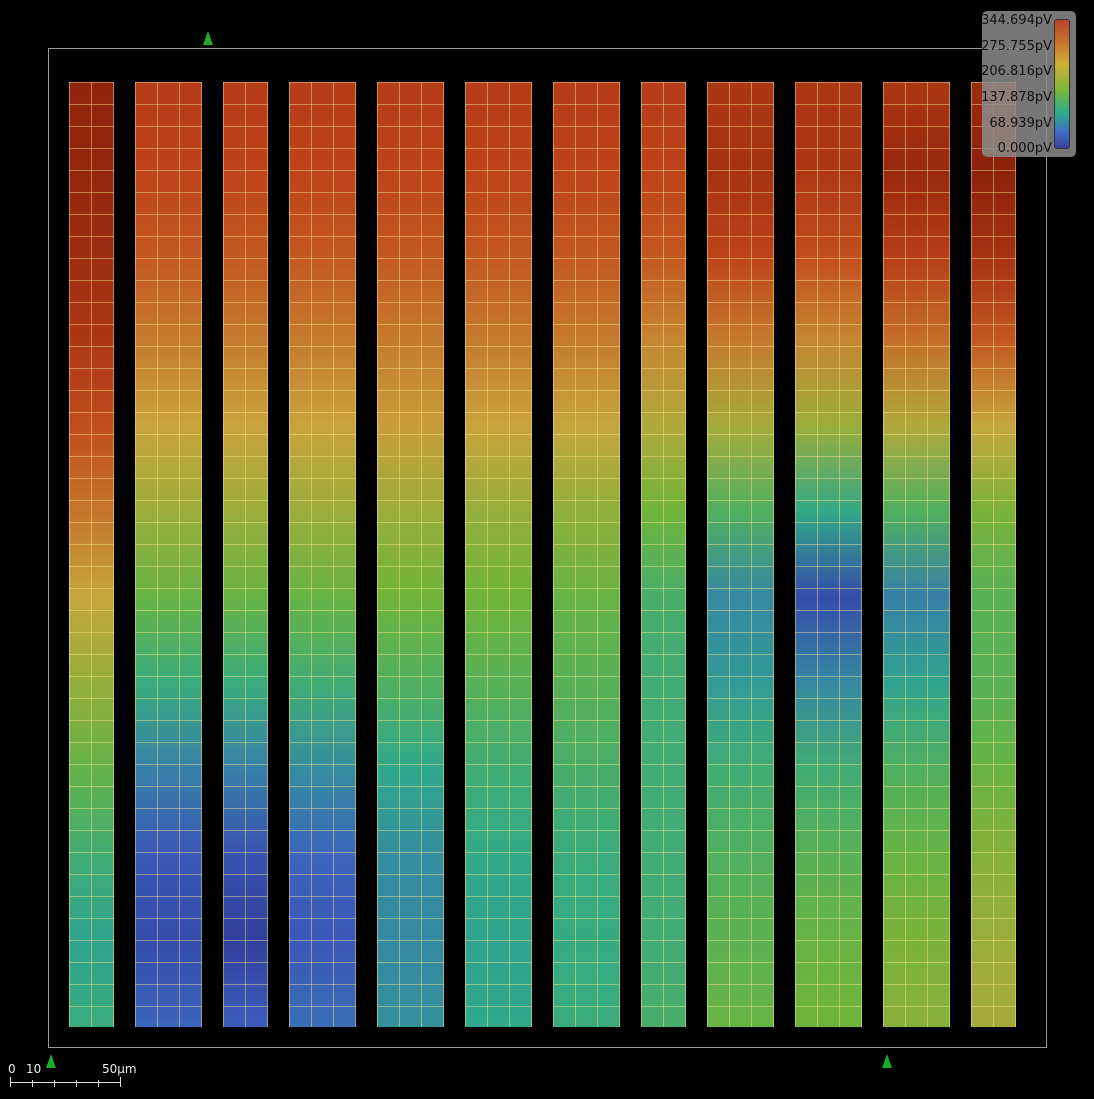 This screenshot has width=1094, height=1099. Describe the element at coordinates (1016, 71) in the screenshot. I see `legend-label-3: 206.816pV` at that location.